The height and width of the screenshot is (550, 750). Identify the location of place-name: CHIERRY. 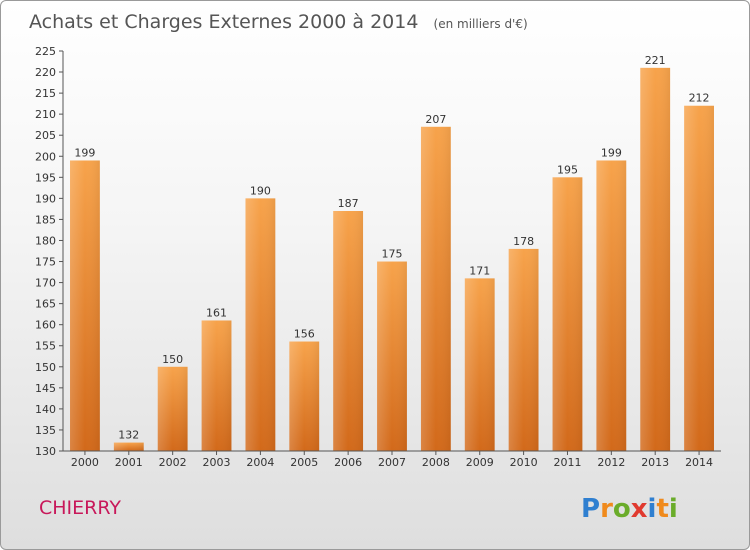
(80, 508).